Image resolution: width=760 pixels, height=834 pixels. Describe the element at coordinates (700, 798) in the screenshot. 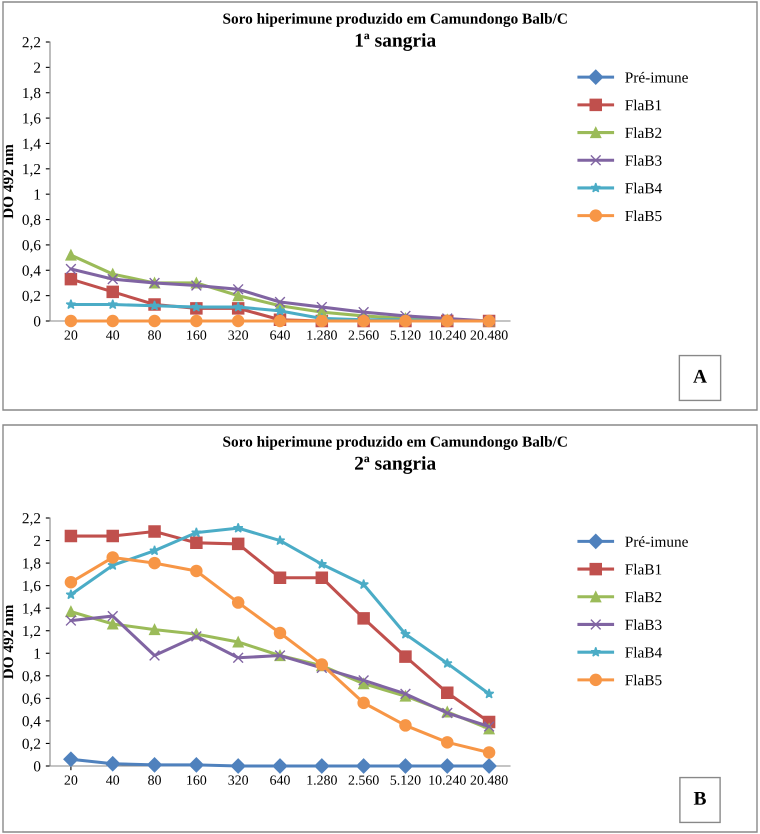

I see `text: B` at that location.